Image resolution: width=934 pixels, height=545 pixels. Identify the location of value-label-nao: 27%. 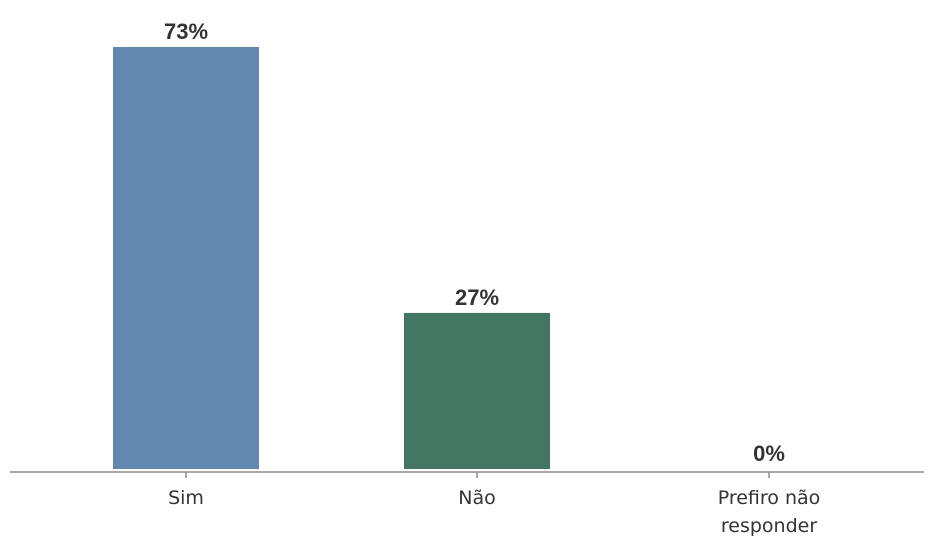
(477, 297).